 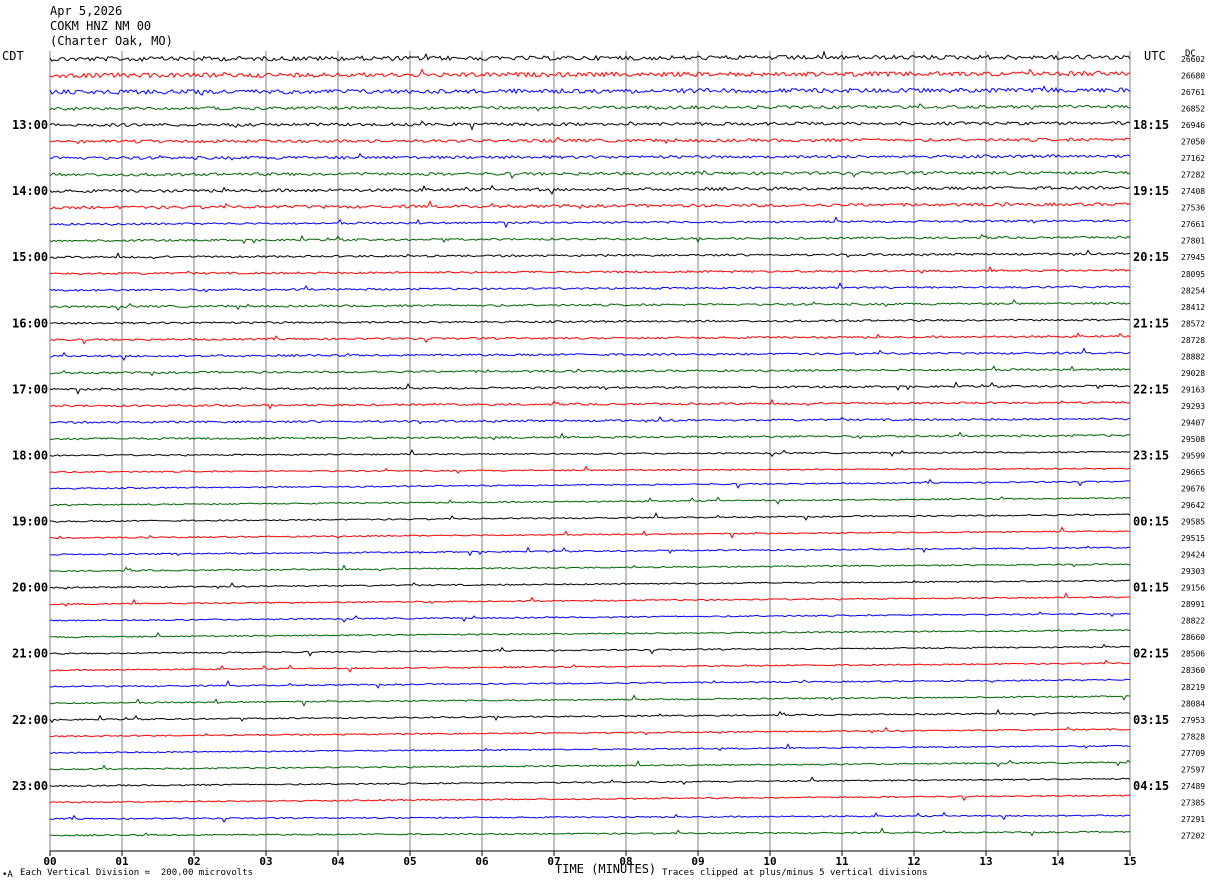 I want to click on left-hour-label: 17:00, so click(x=30, y=389).